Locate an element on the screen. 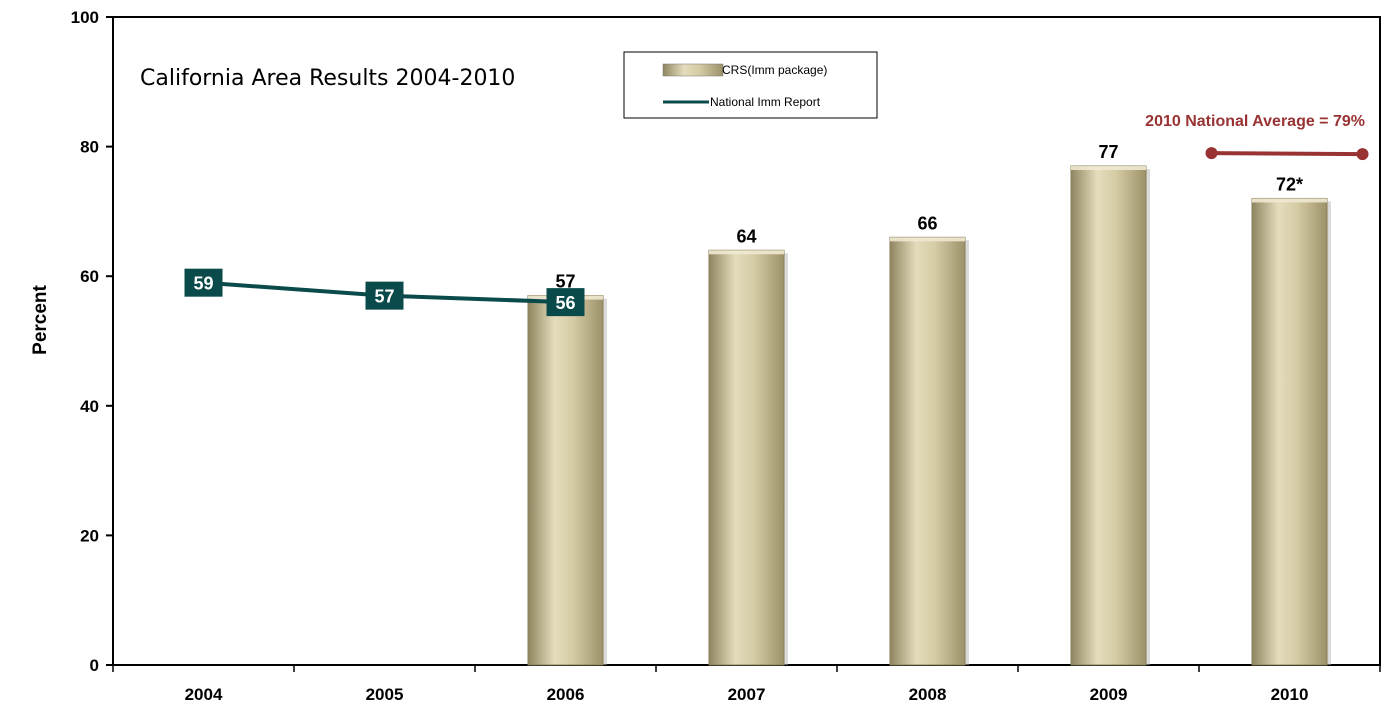 Image resolution: width=1393 pixels, height=704 pixels. line-value-label: 57 is located at coordinates (384, 297).